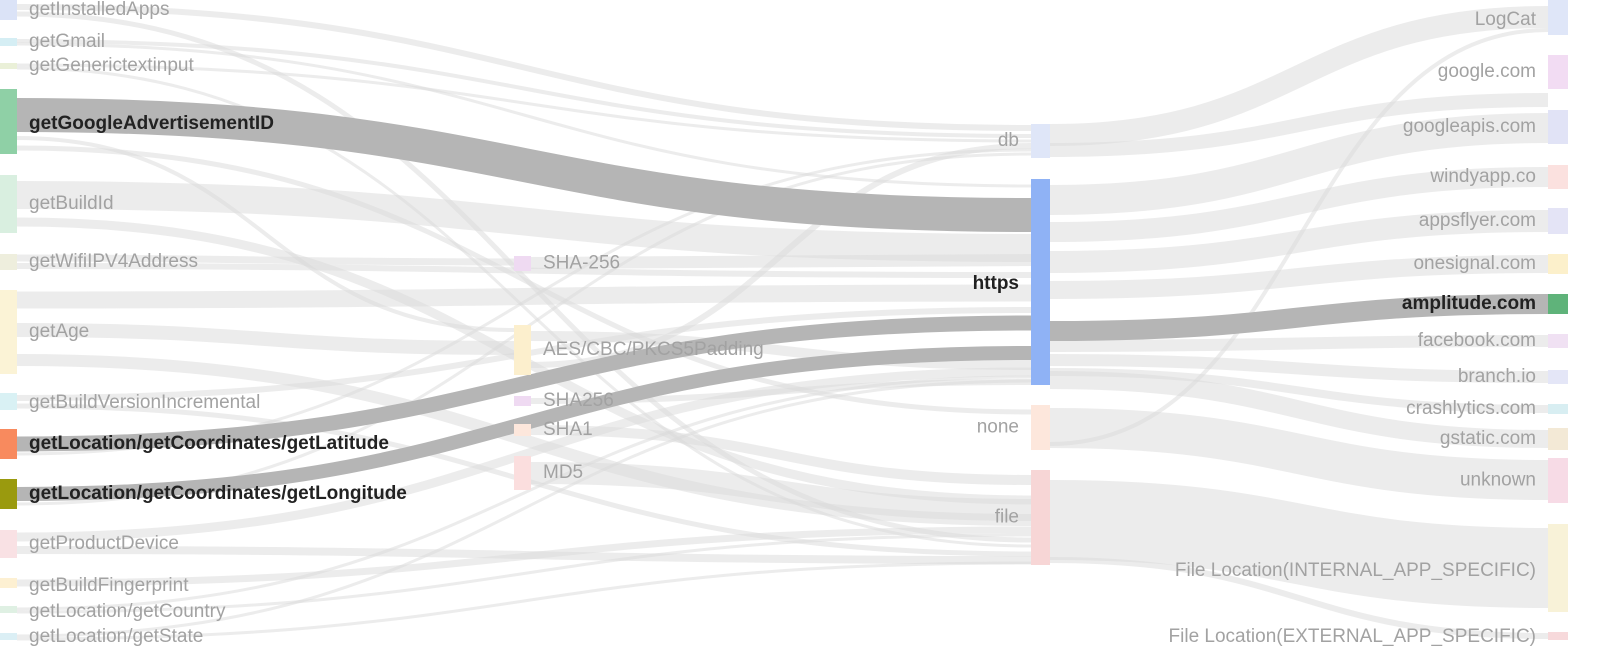 This screenshot has height=664, width=1598. What do you see at coordinates (781, 261) in the screenshot?
I see `flow-SHA-256-to-https` at bounding box center [781, 261].